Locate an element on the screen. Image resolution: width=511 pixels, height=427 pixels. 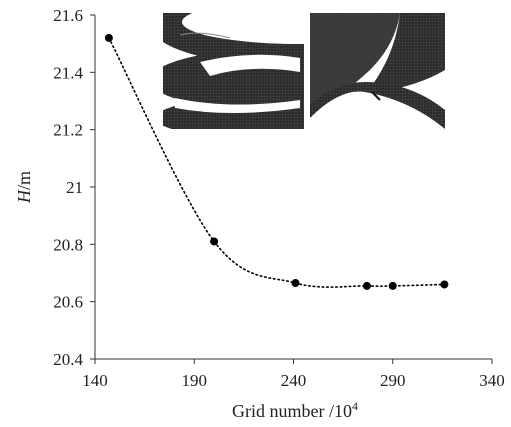
volute-tongue-mesh-detail-icon is located at coordinates (377, 71).